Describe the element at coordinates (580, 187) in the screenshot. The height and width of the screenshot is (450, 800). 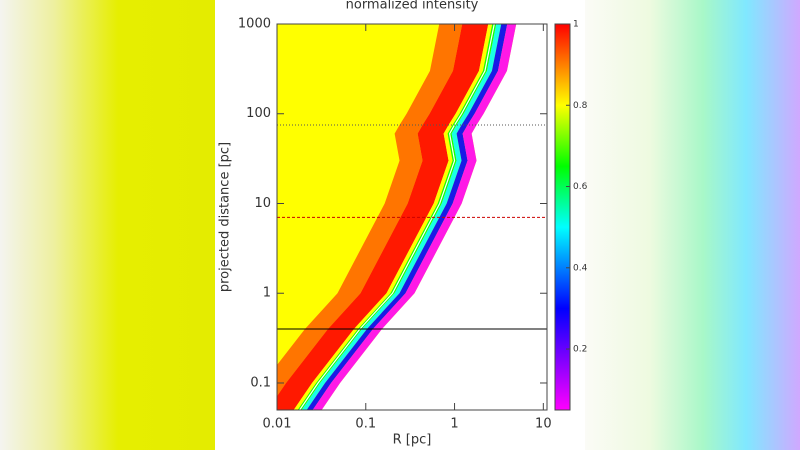
I see `colorbar-tick-label: 0.6` at that location.